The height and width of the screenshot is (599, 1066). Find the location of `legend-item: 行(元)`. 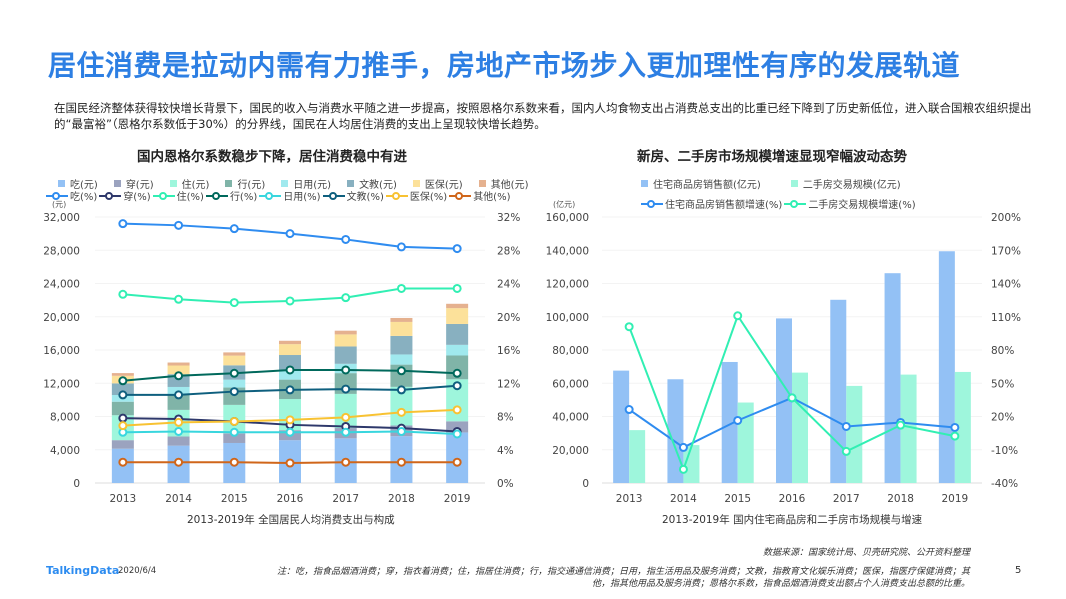

legend-item: 行(元) is located at coordinates (245, 183).